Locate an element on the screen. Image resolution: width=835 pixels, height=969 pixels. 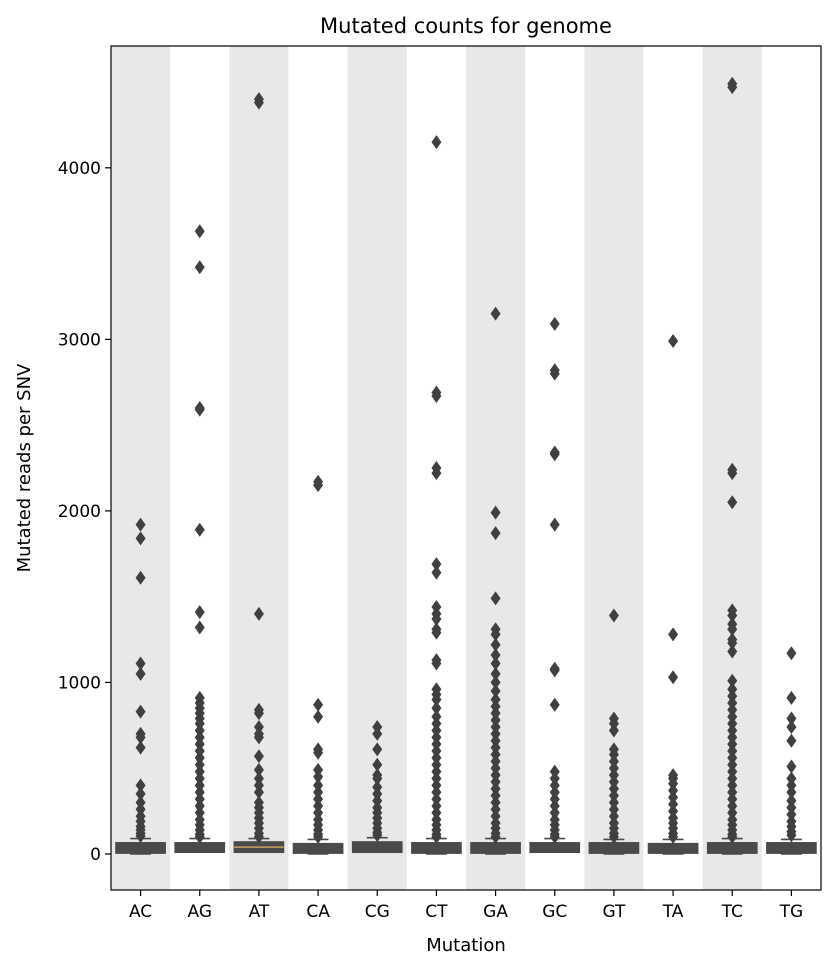
box-group-gc is located at coordinates (555, 585).